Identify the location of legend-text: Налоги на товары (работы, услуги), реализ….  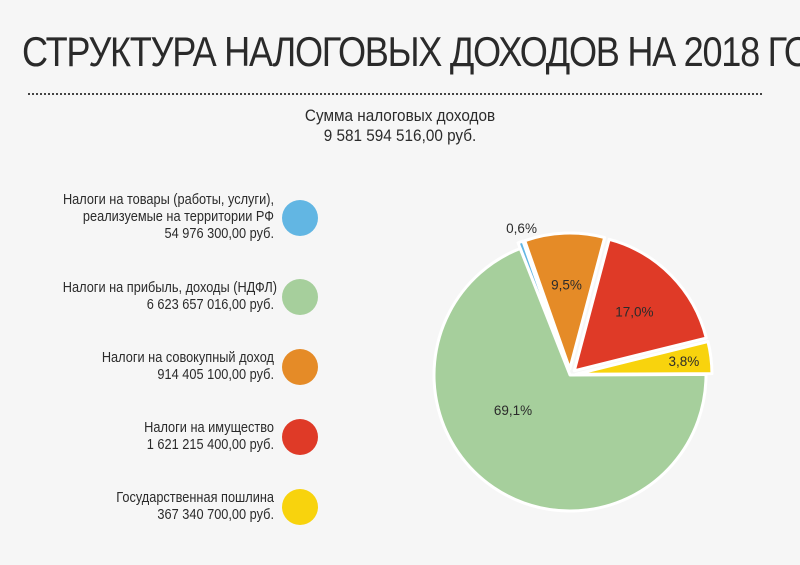
(168, 217).